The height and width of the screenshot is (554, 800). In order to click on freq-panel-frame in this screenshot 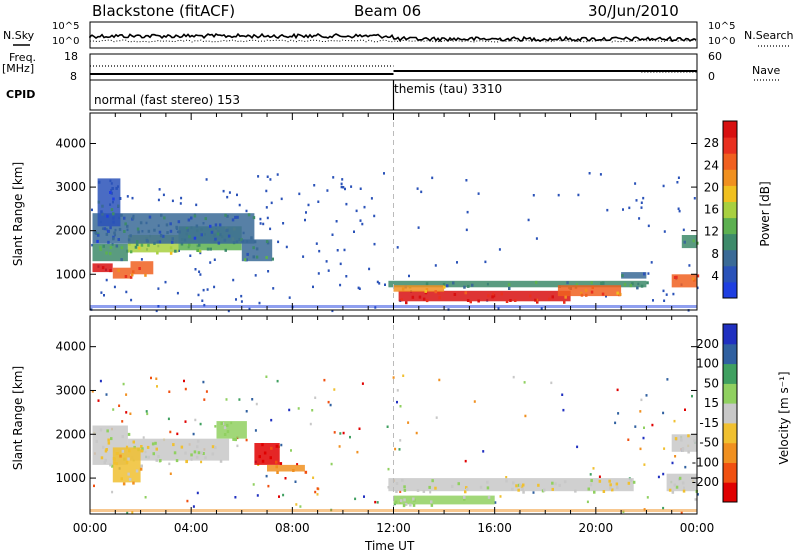, I will do `click(393, 67)`.